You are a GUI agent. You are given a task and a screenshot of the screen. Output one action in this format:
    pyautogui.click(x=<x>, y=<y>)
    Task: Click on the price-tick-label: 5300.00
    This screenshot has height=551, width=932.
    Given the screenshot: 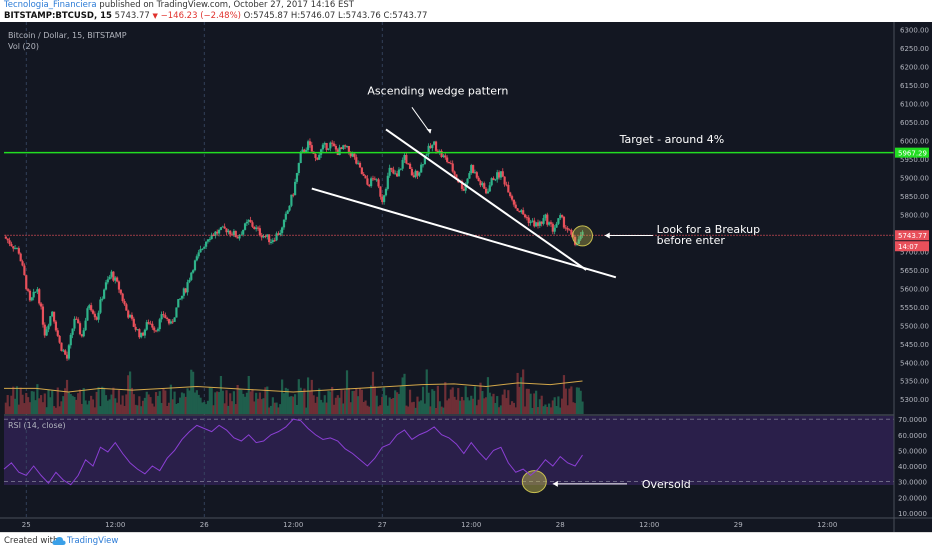 What is the action you would take?
    pyautogui.click(x=914, y=400)
    